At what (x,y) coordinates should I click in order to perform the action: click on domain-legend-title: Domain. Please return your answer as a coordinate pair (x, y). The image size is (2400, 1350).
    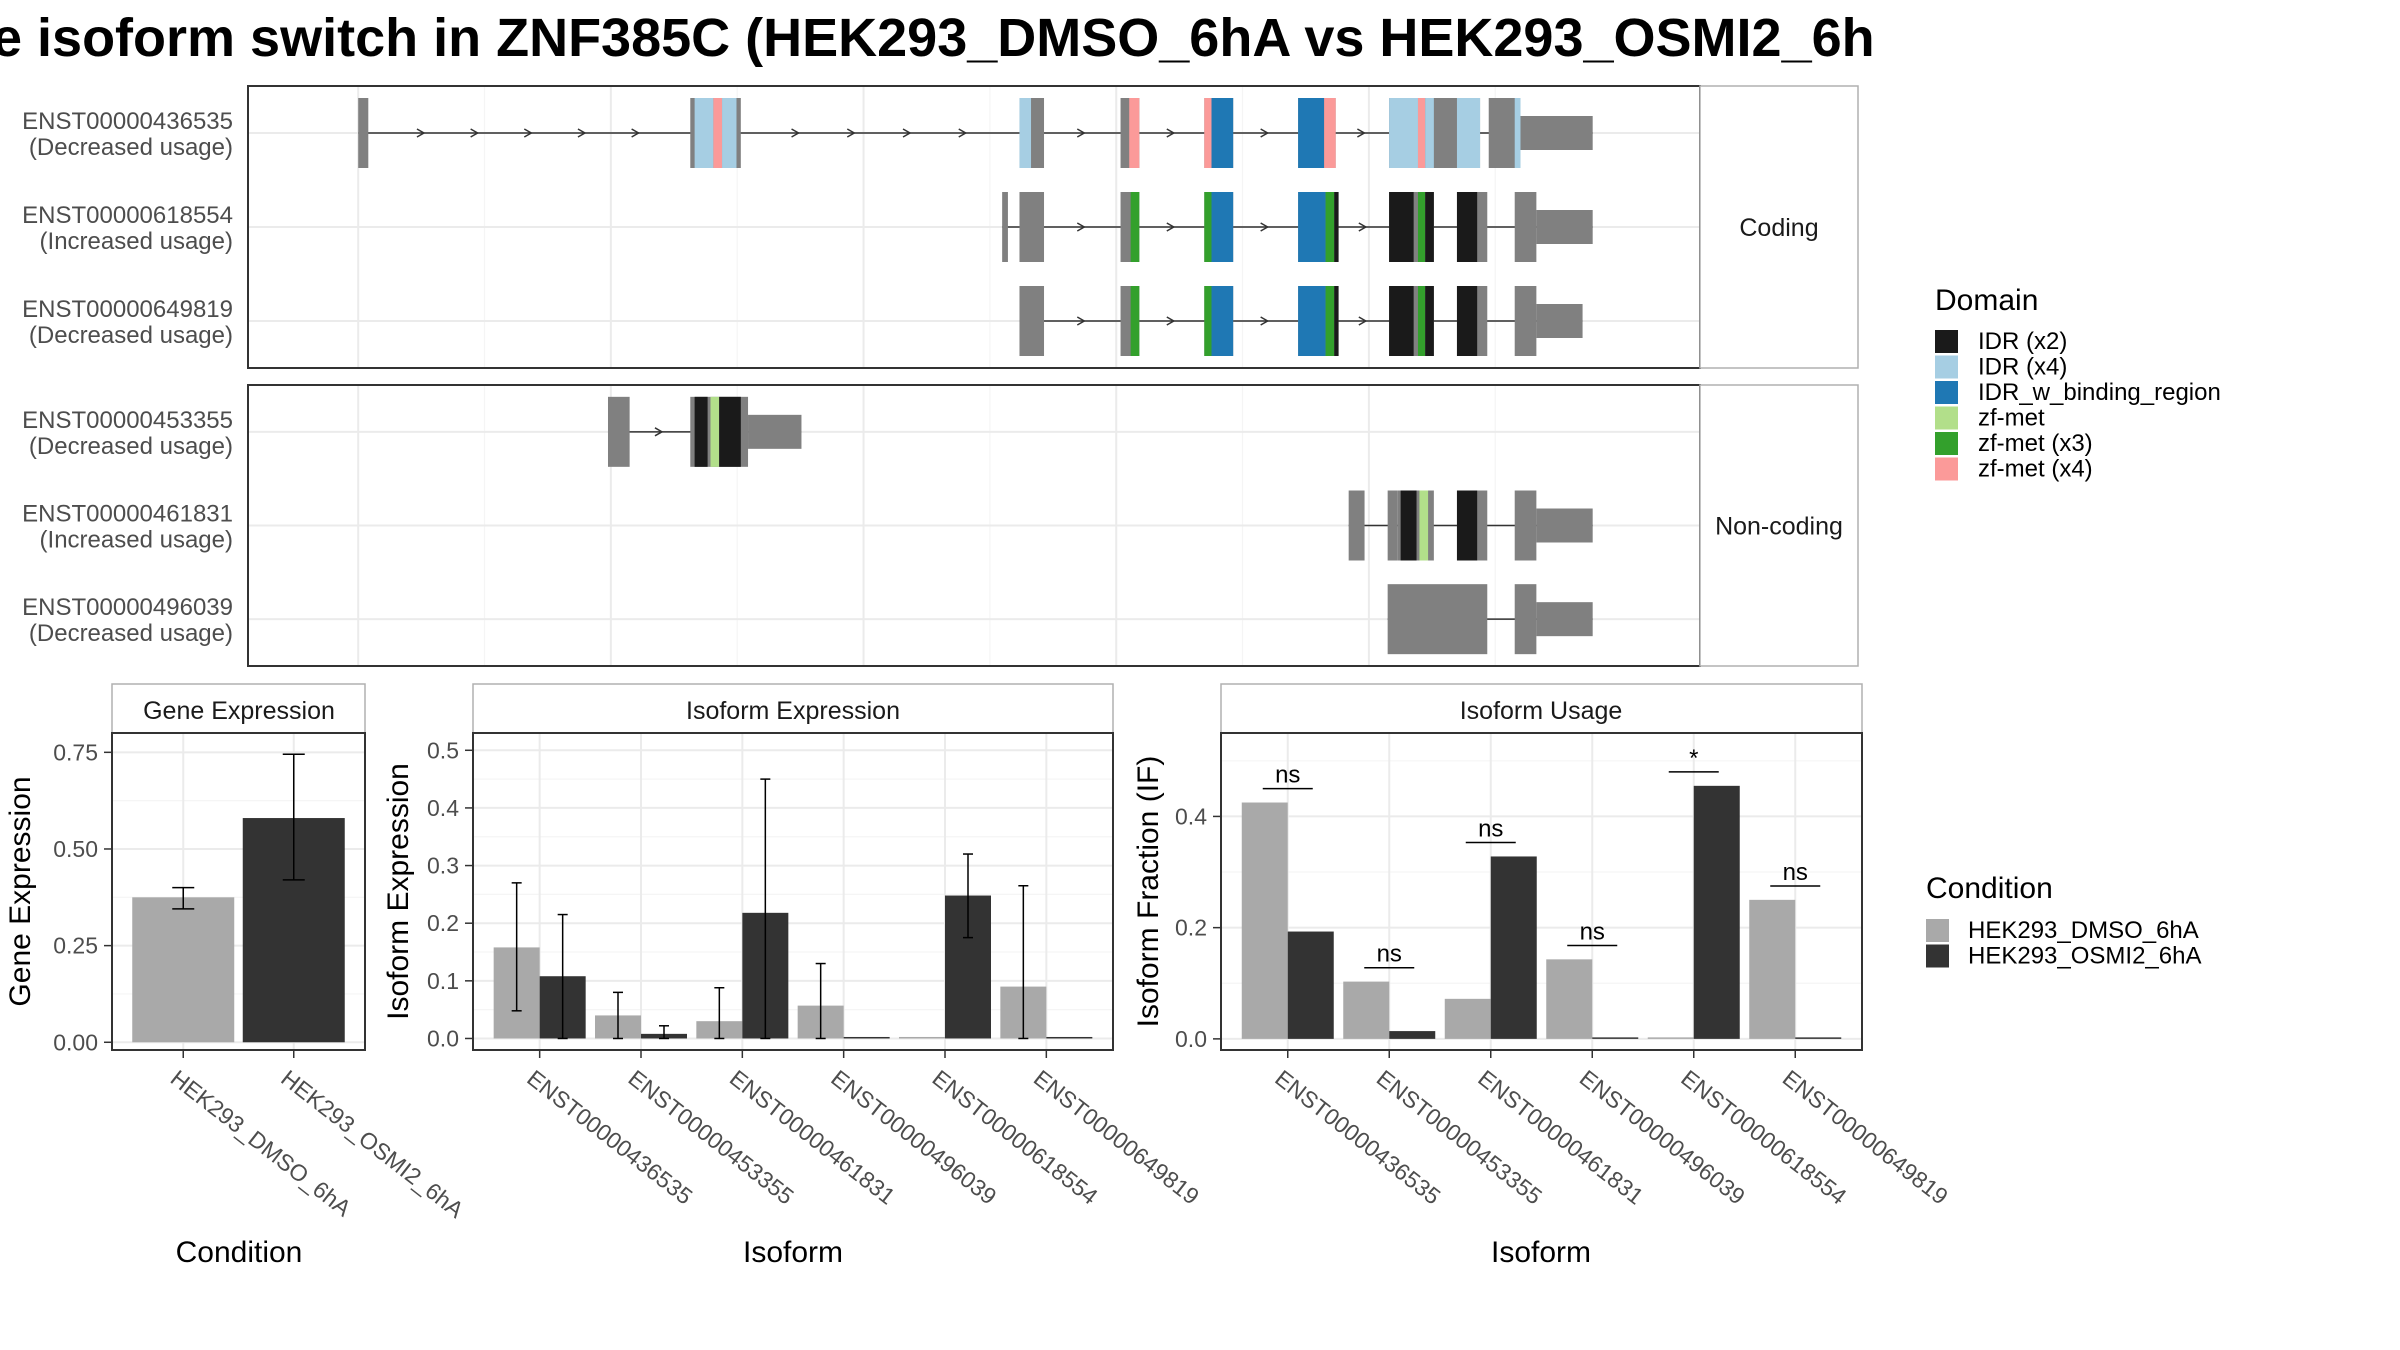
    Looking at the image, I should click on (1986, 300).